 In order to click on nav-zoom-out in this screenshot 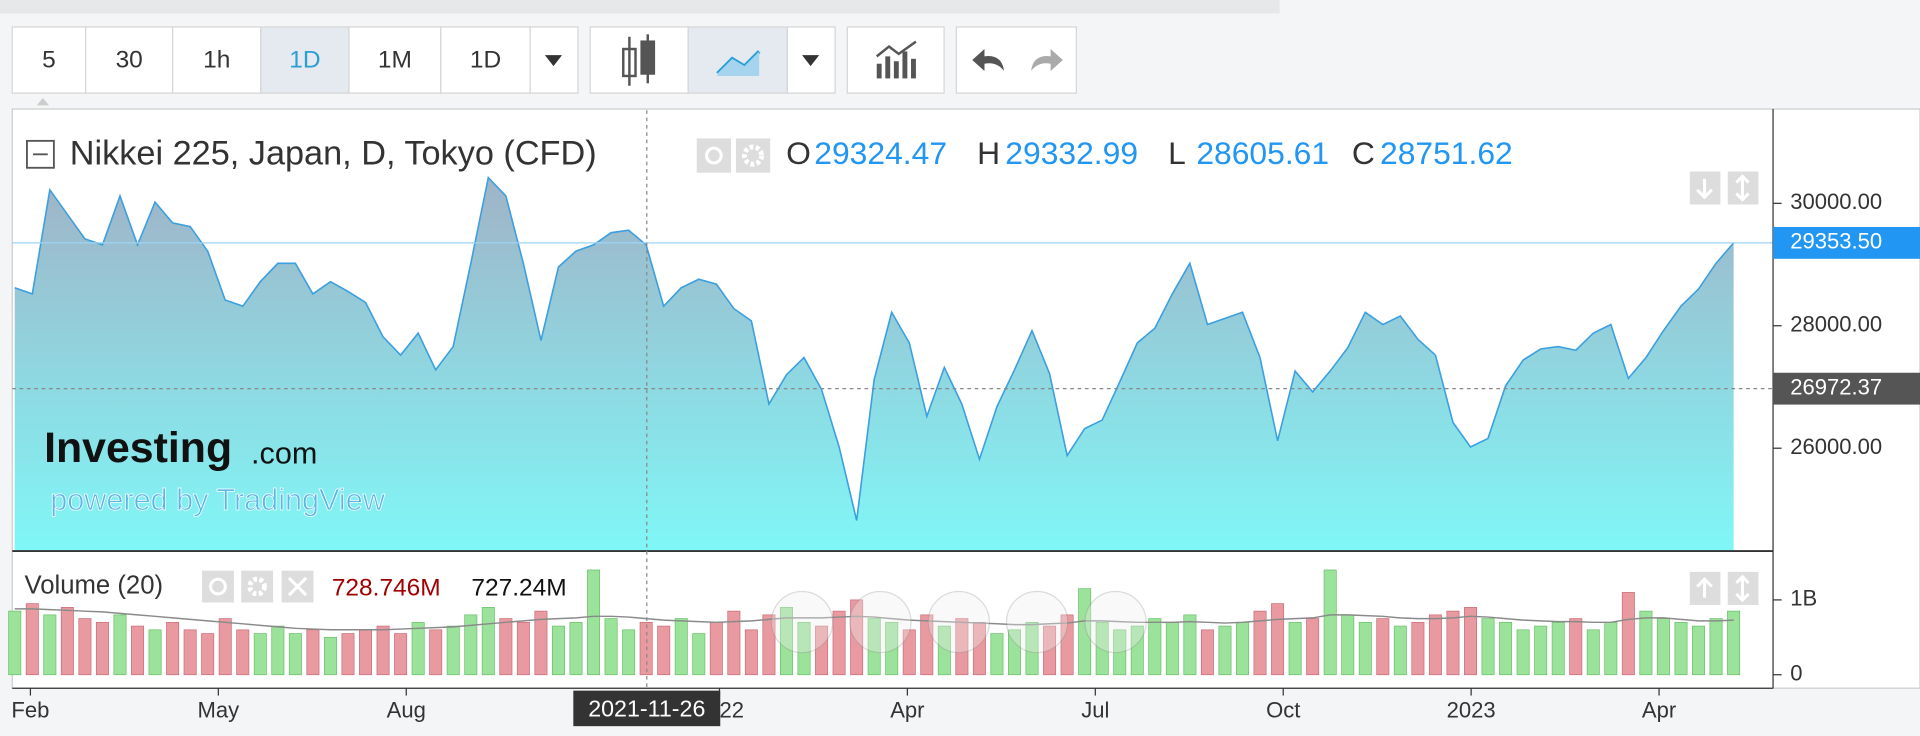, I will do `click(880, 622)`.